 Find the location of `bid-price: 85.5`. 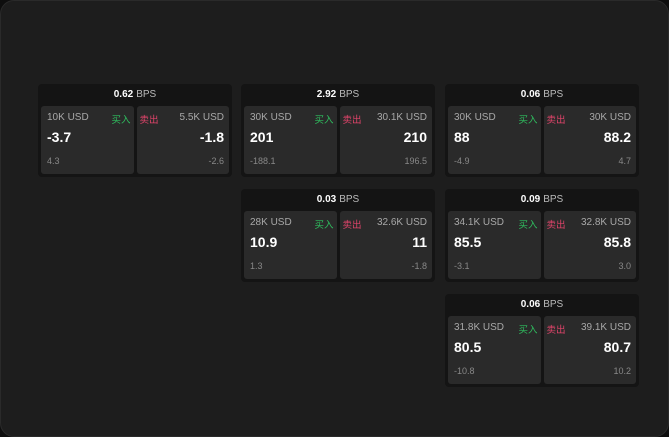

bid-price: 85.5 is located at coordinates (468, 242).